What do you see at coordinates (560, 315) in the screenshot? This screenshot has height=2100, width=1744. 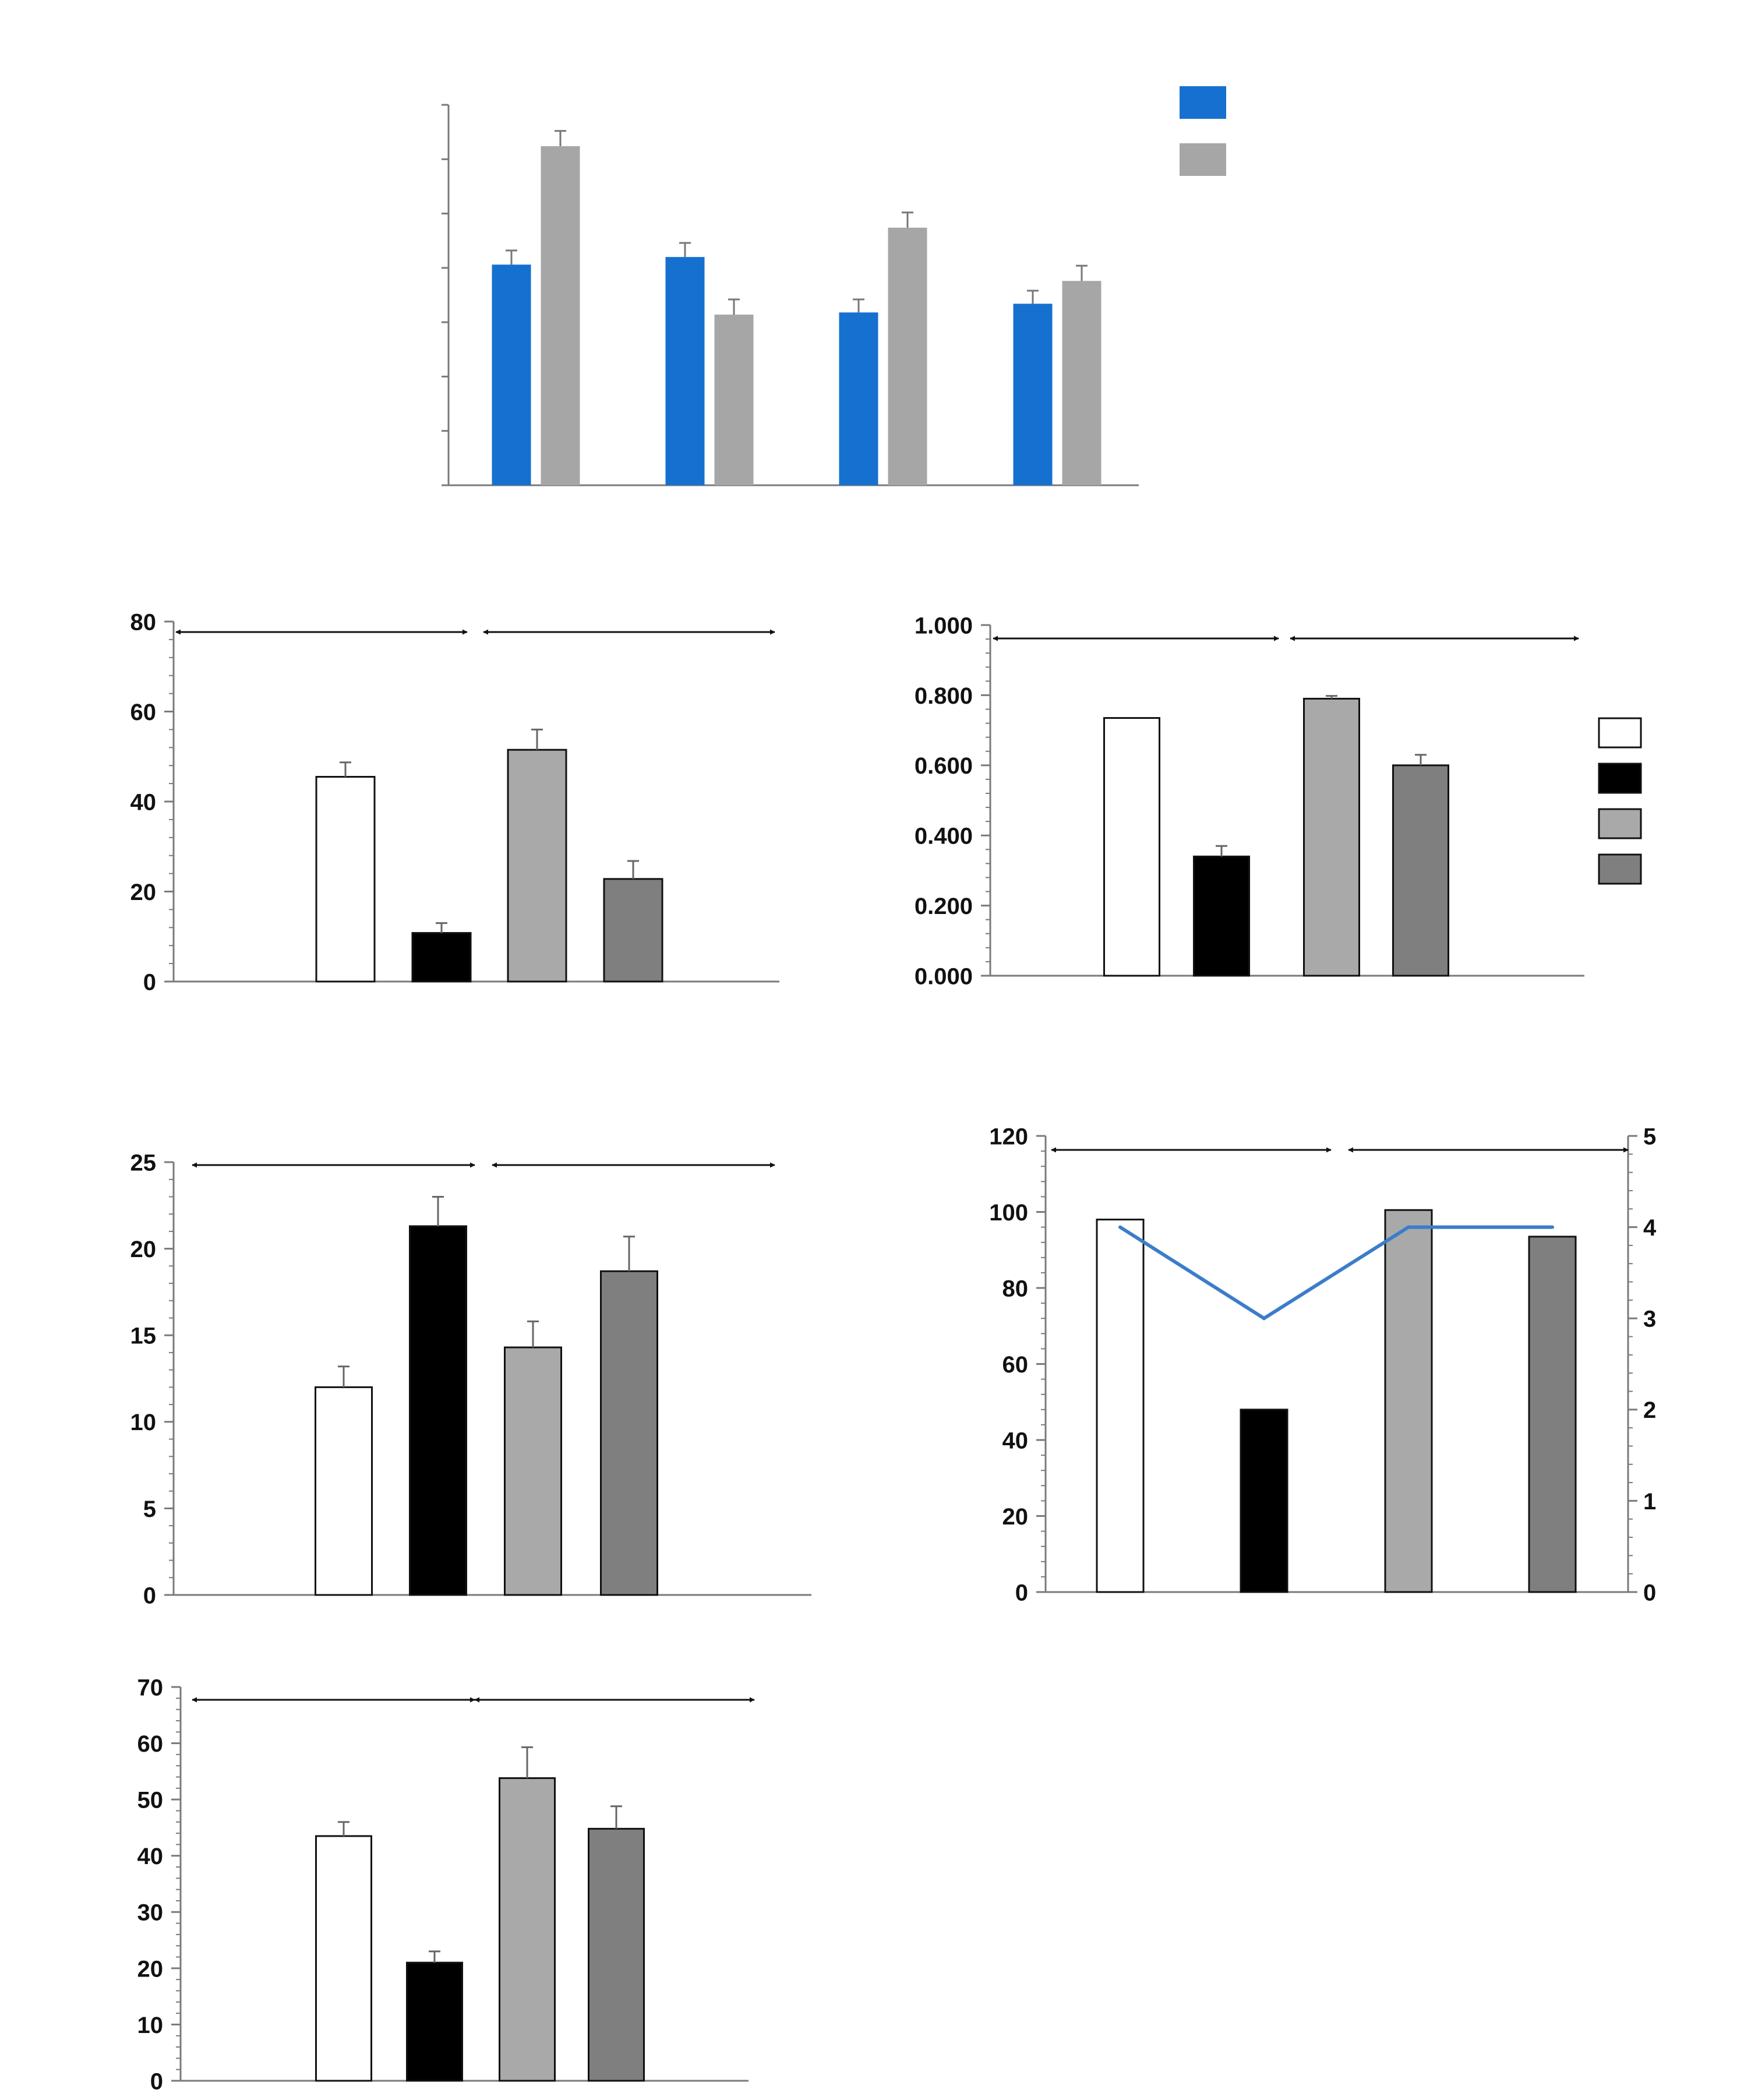 I see `bar-final-weight-ctr` at bounding box center [560, 315].